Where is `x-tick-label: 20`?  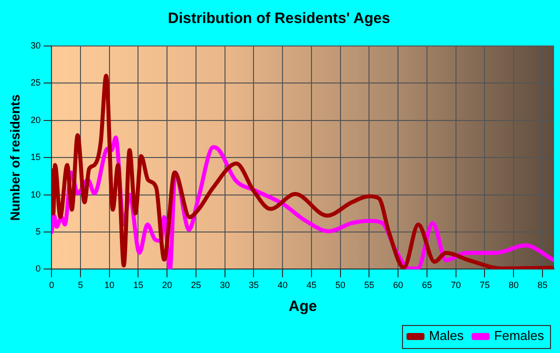 x-tick-label: 20 is located at coordinates (167, 285).